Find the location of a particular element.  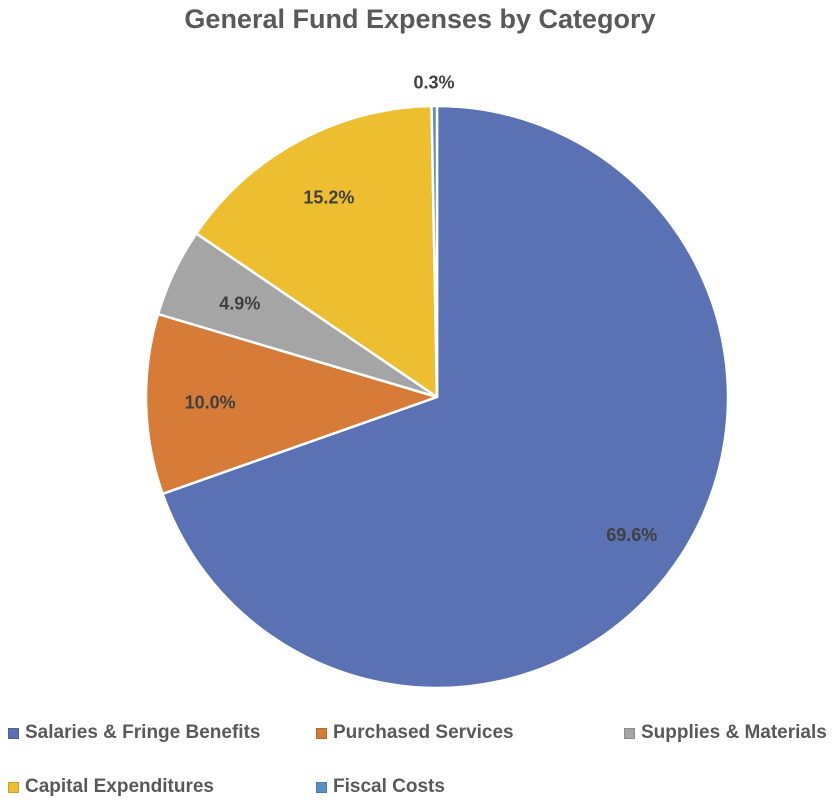

legend-item-salaries: Salaries & Fringe Benefits is located at coordinates (134, 733).